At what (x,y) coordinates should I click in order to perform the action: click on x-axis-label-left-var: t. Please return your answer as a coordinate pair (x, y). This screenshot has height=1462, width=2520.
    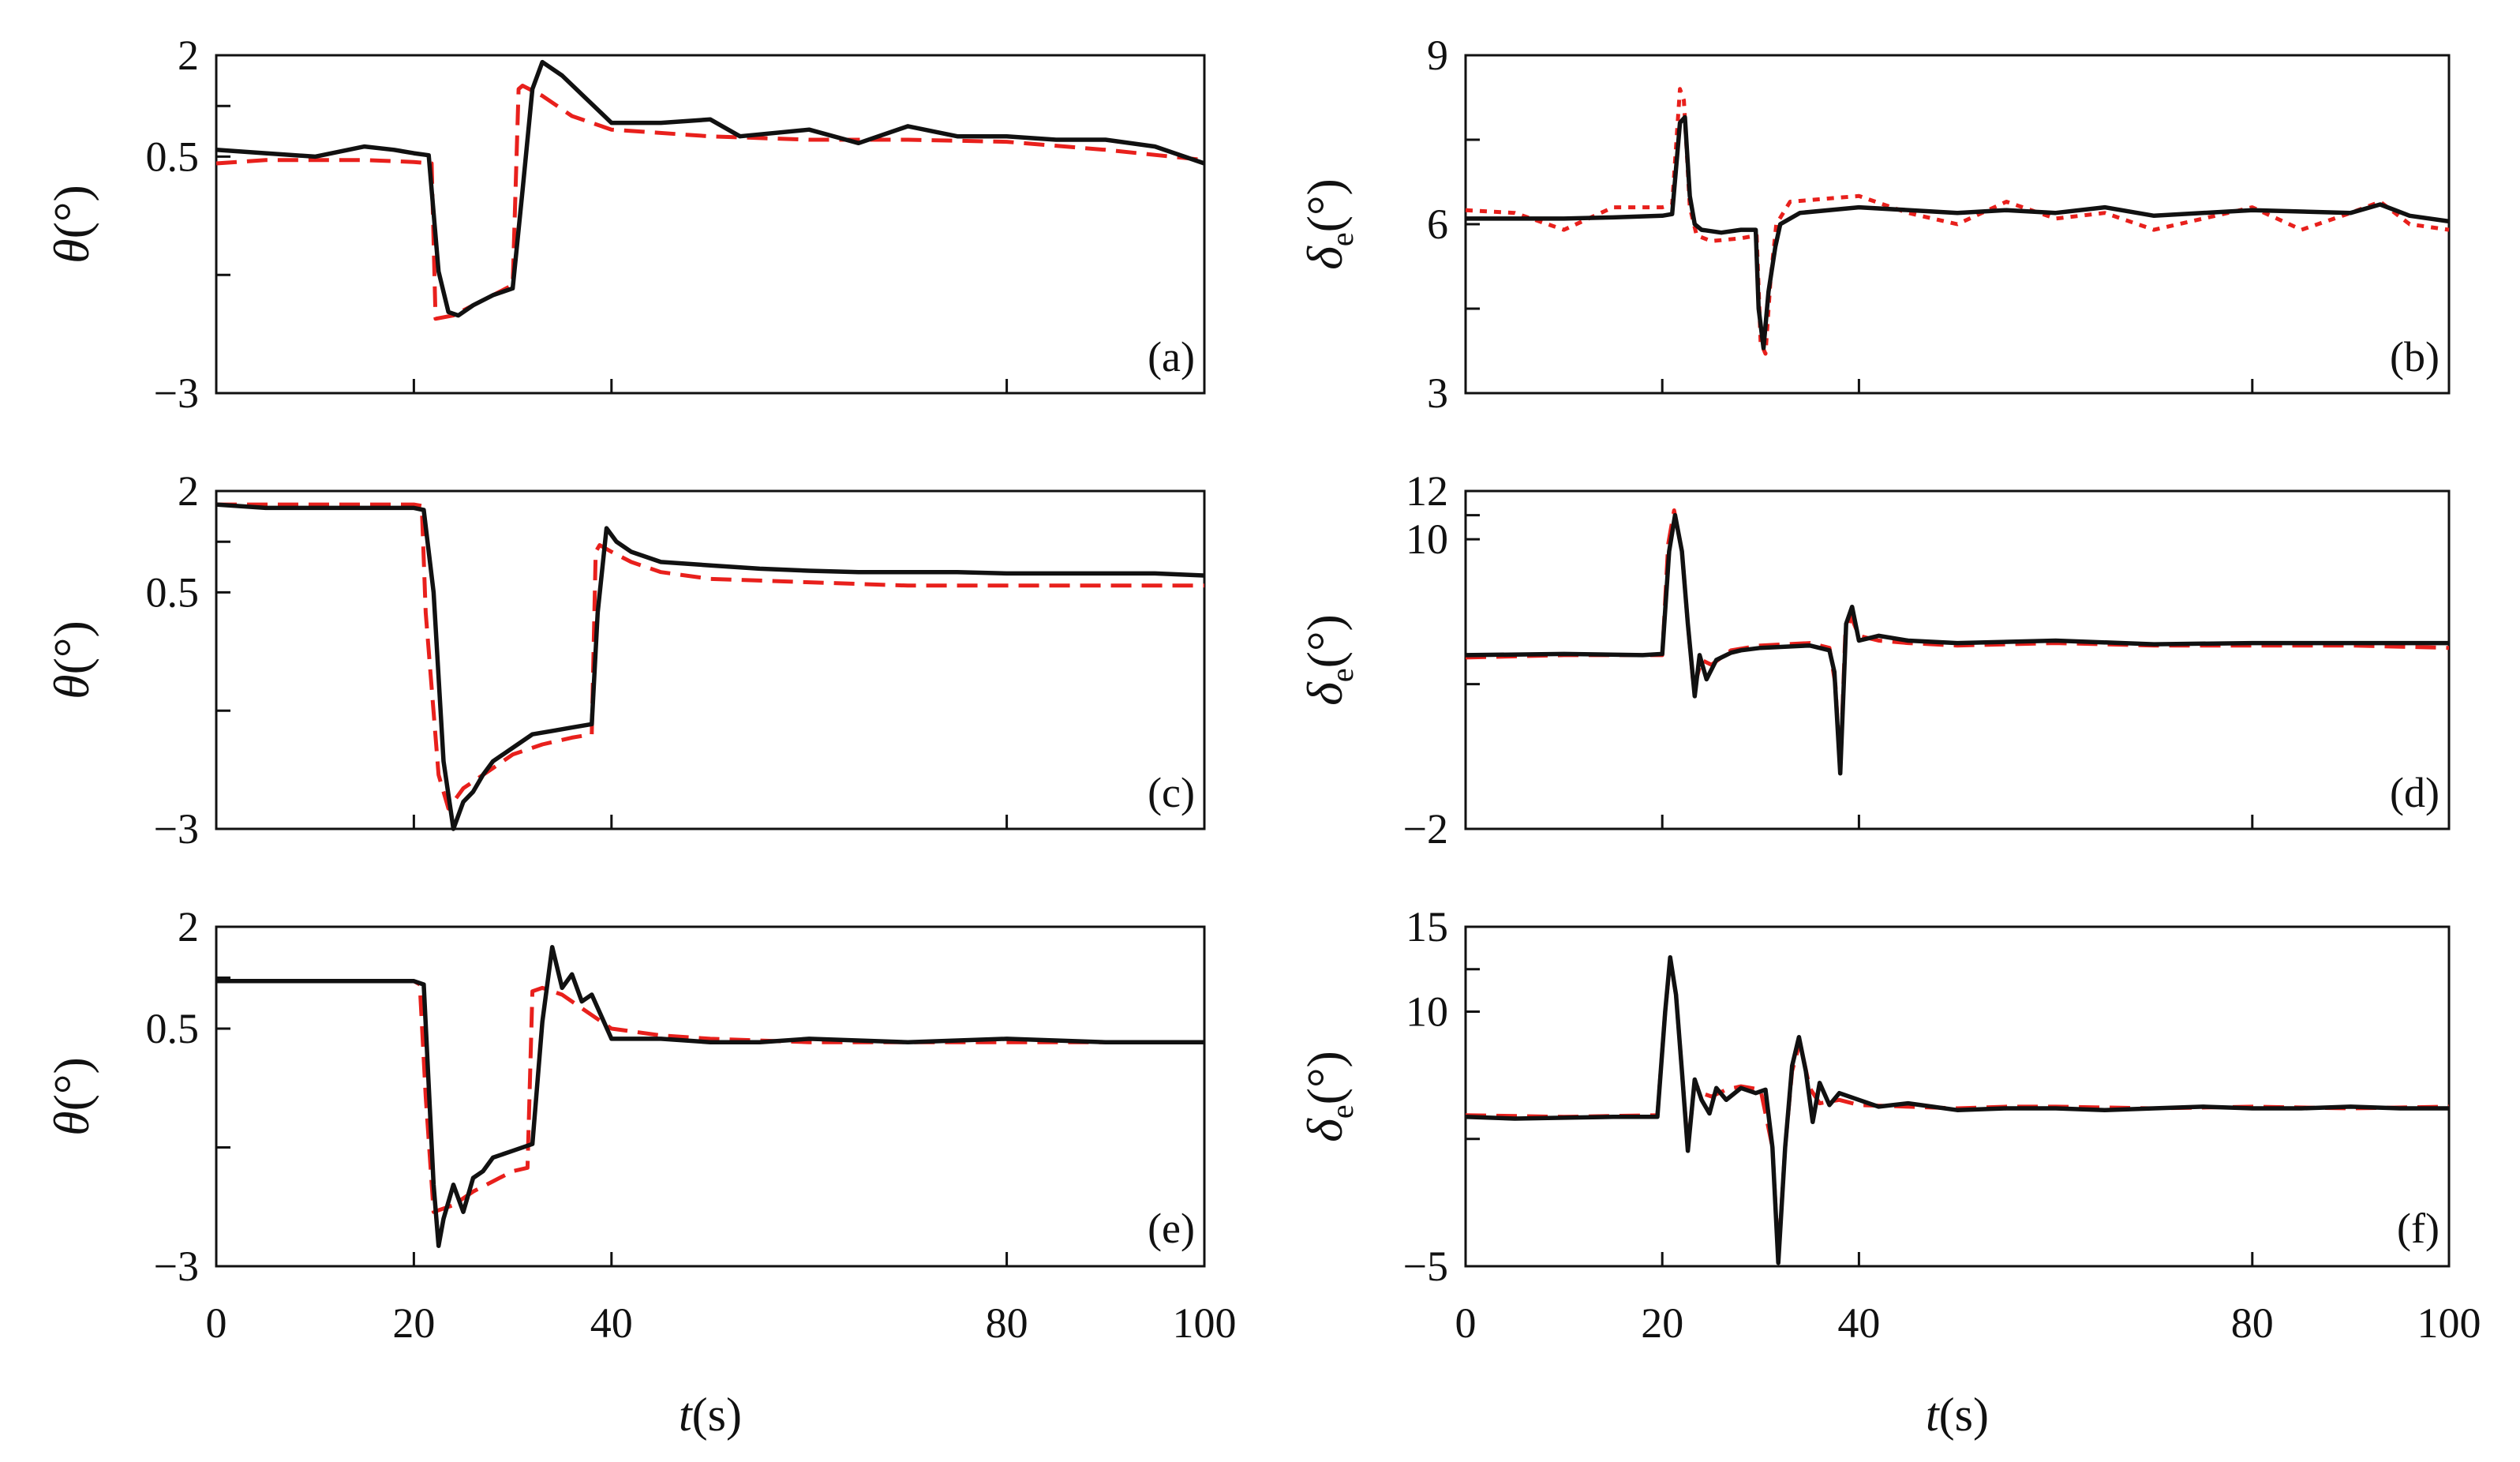
    Looking at the image, I should click on (686, 1415).